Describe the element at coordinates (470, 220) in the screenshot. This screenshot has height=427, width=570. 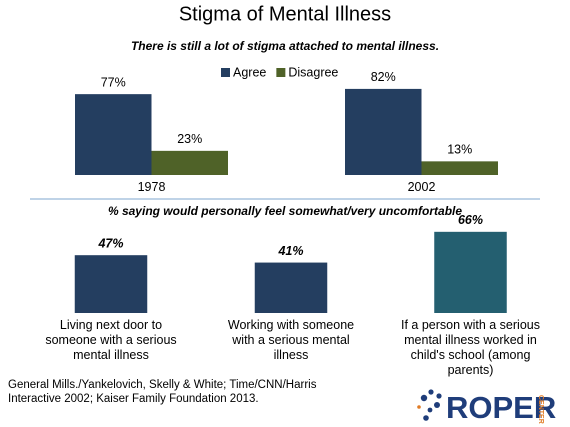
I see `value-label: 66%` at that location.